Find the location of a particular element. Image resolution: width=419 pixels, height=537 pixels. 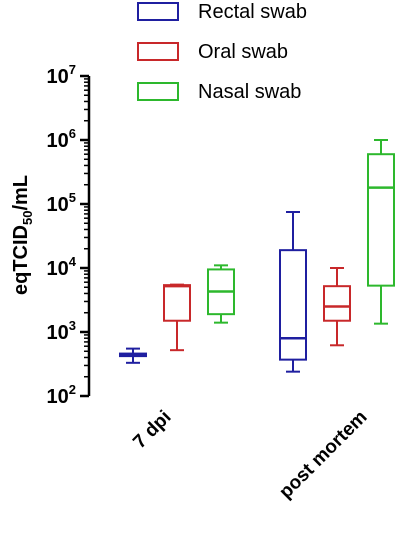

y-tick-label: 10⁷ is located at coordinates (61, 75).